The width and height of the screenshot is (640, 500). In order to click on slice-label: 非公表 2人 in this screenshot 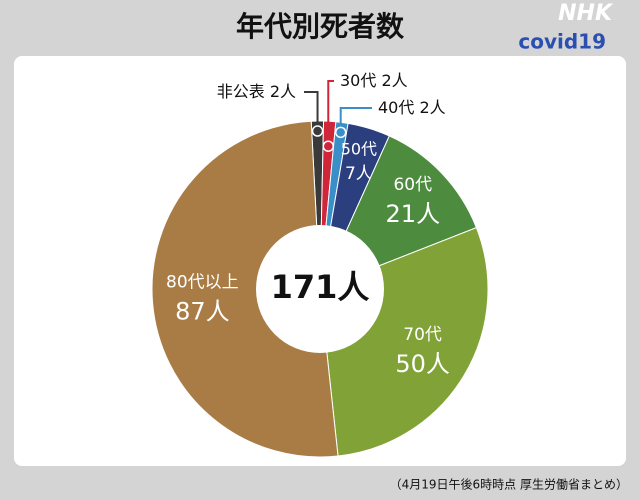, I will do `click(256, 91)`.